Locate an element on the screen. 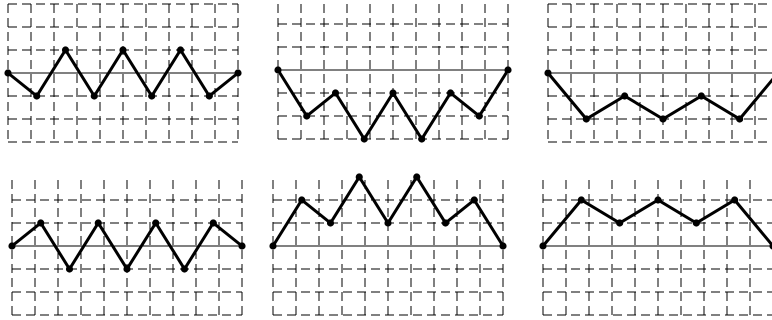 The image size is (772, 320). panel-c is located at coordinates (658, 73).